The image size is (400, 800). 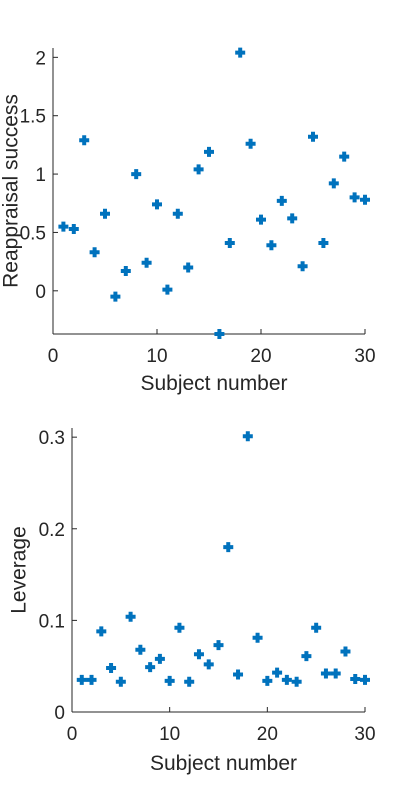 I want to click on y-tick-label: 0.5, so click(x=33, y=233).